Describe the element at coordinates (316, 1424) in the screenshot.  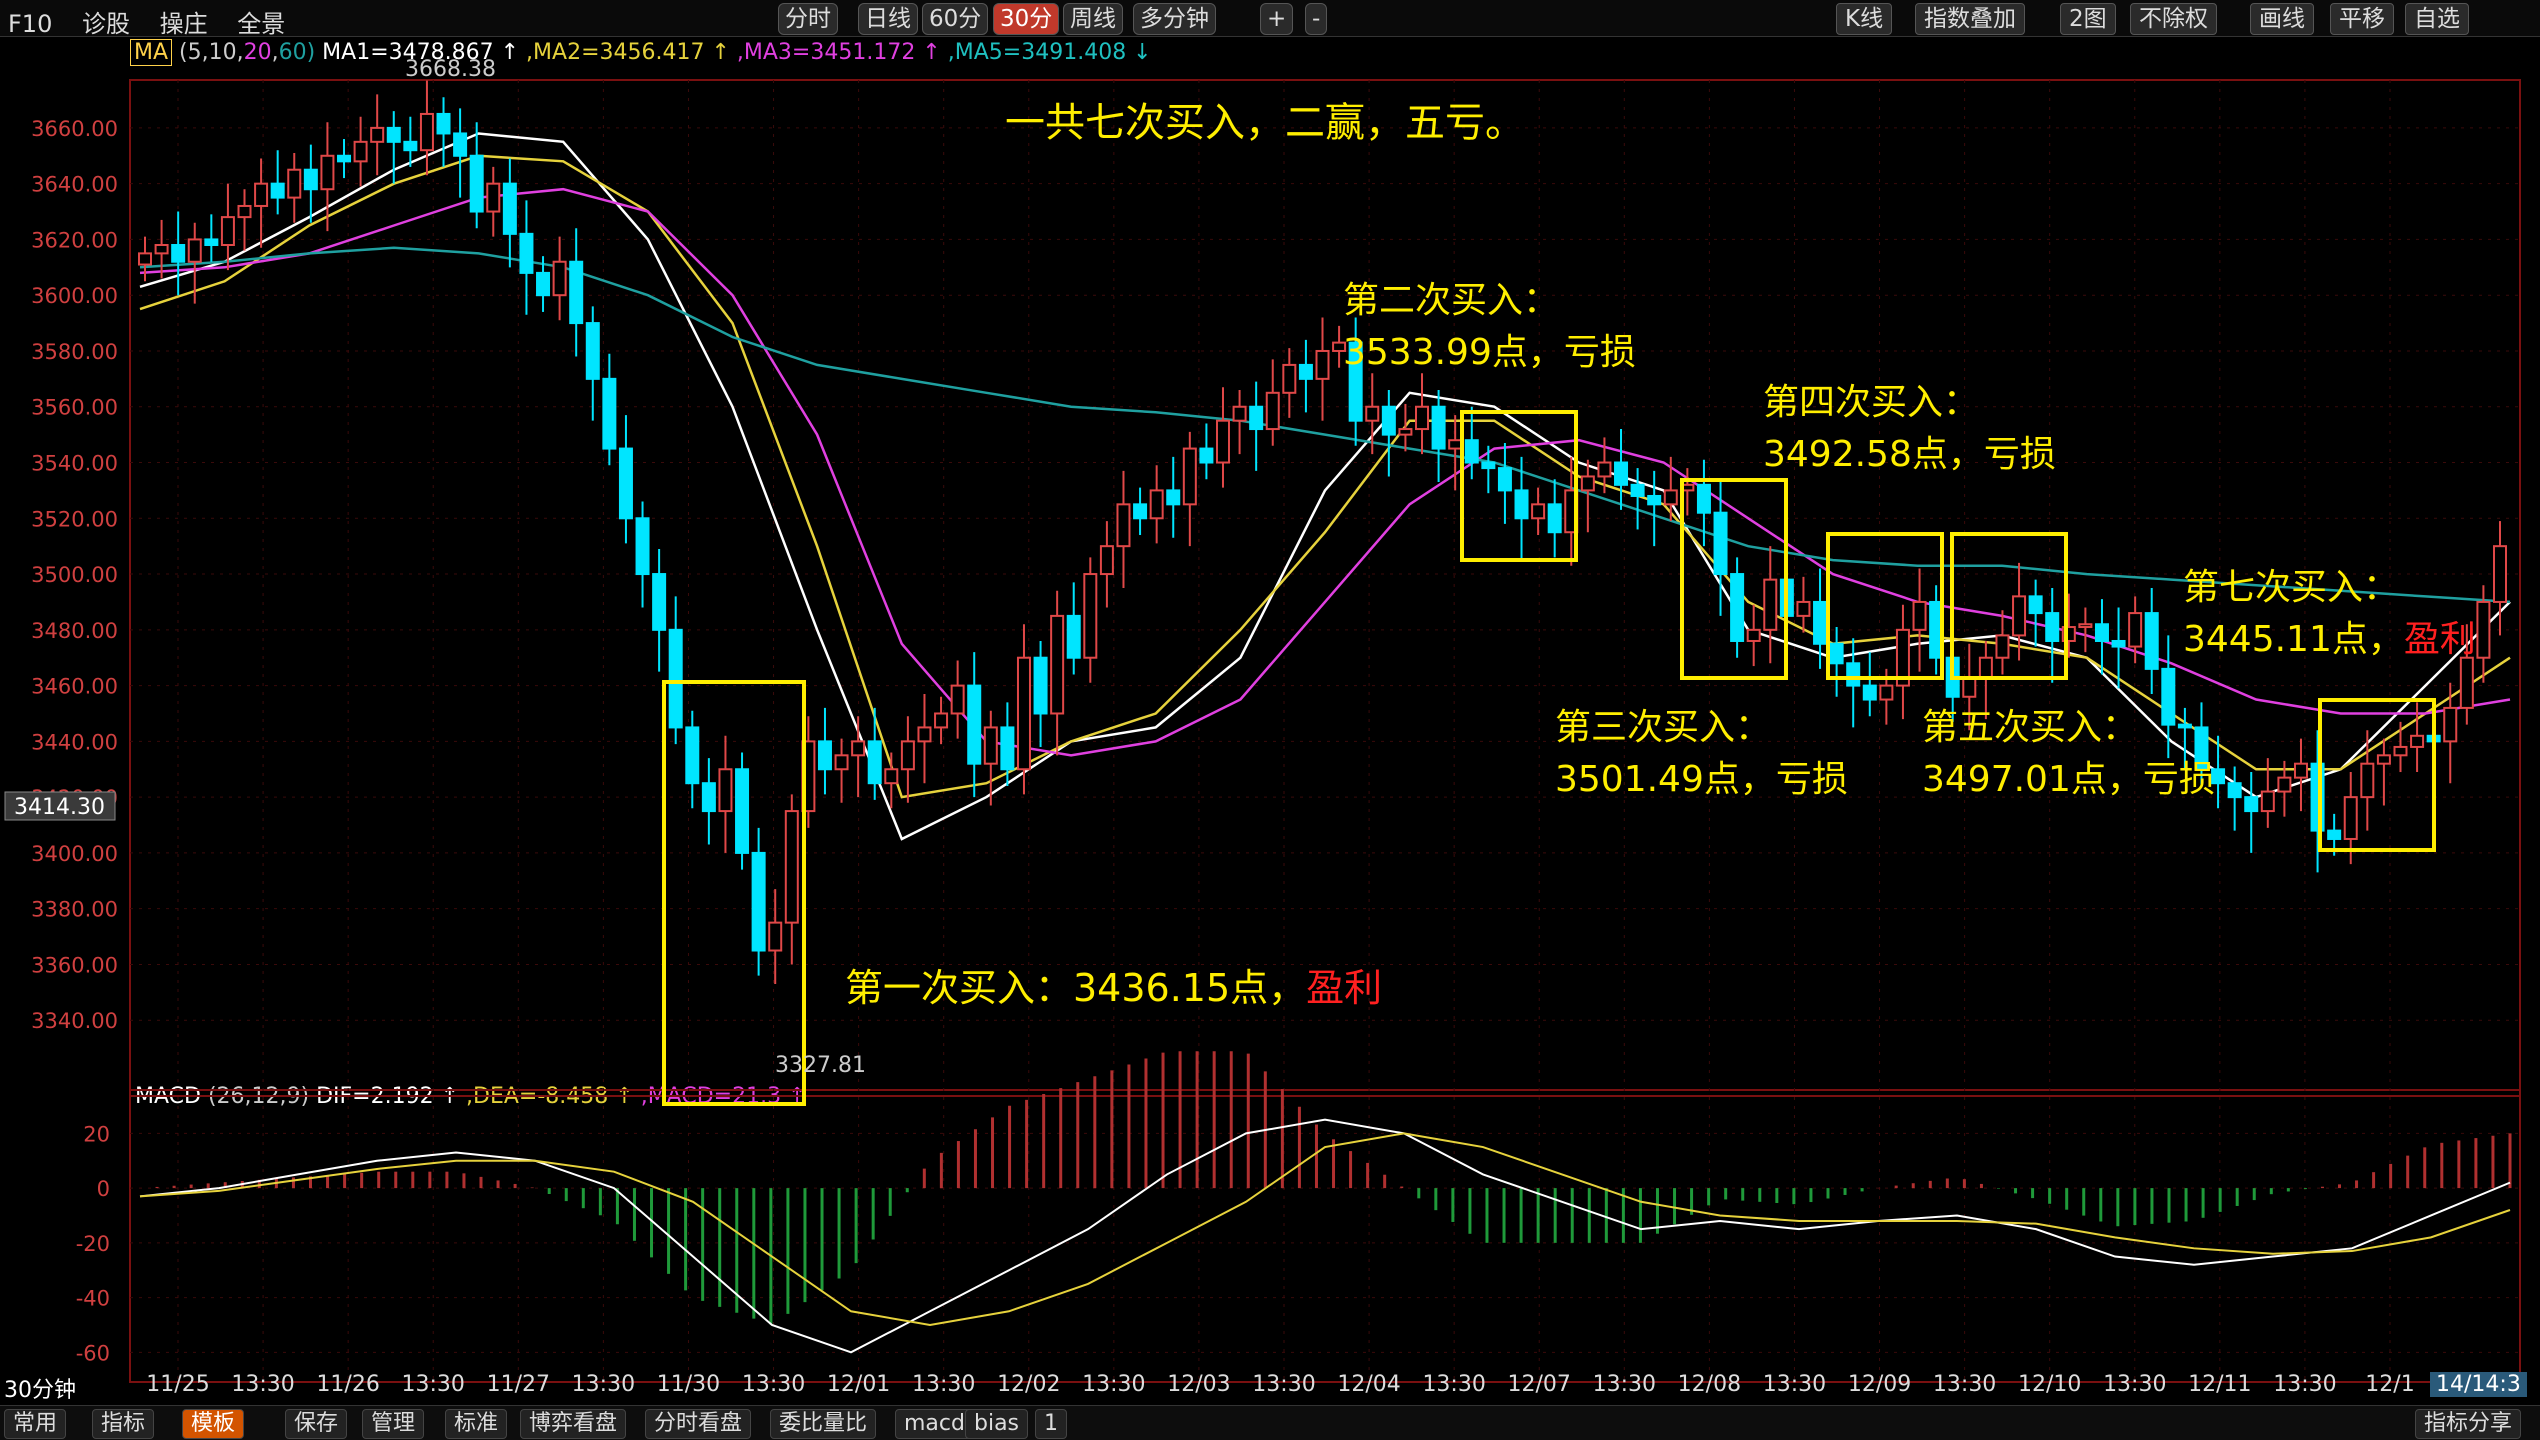
I see `save-button: 保存` at that location.